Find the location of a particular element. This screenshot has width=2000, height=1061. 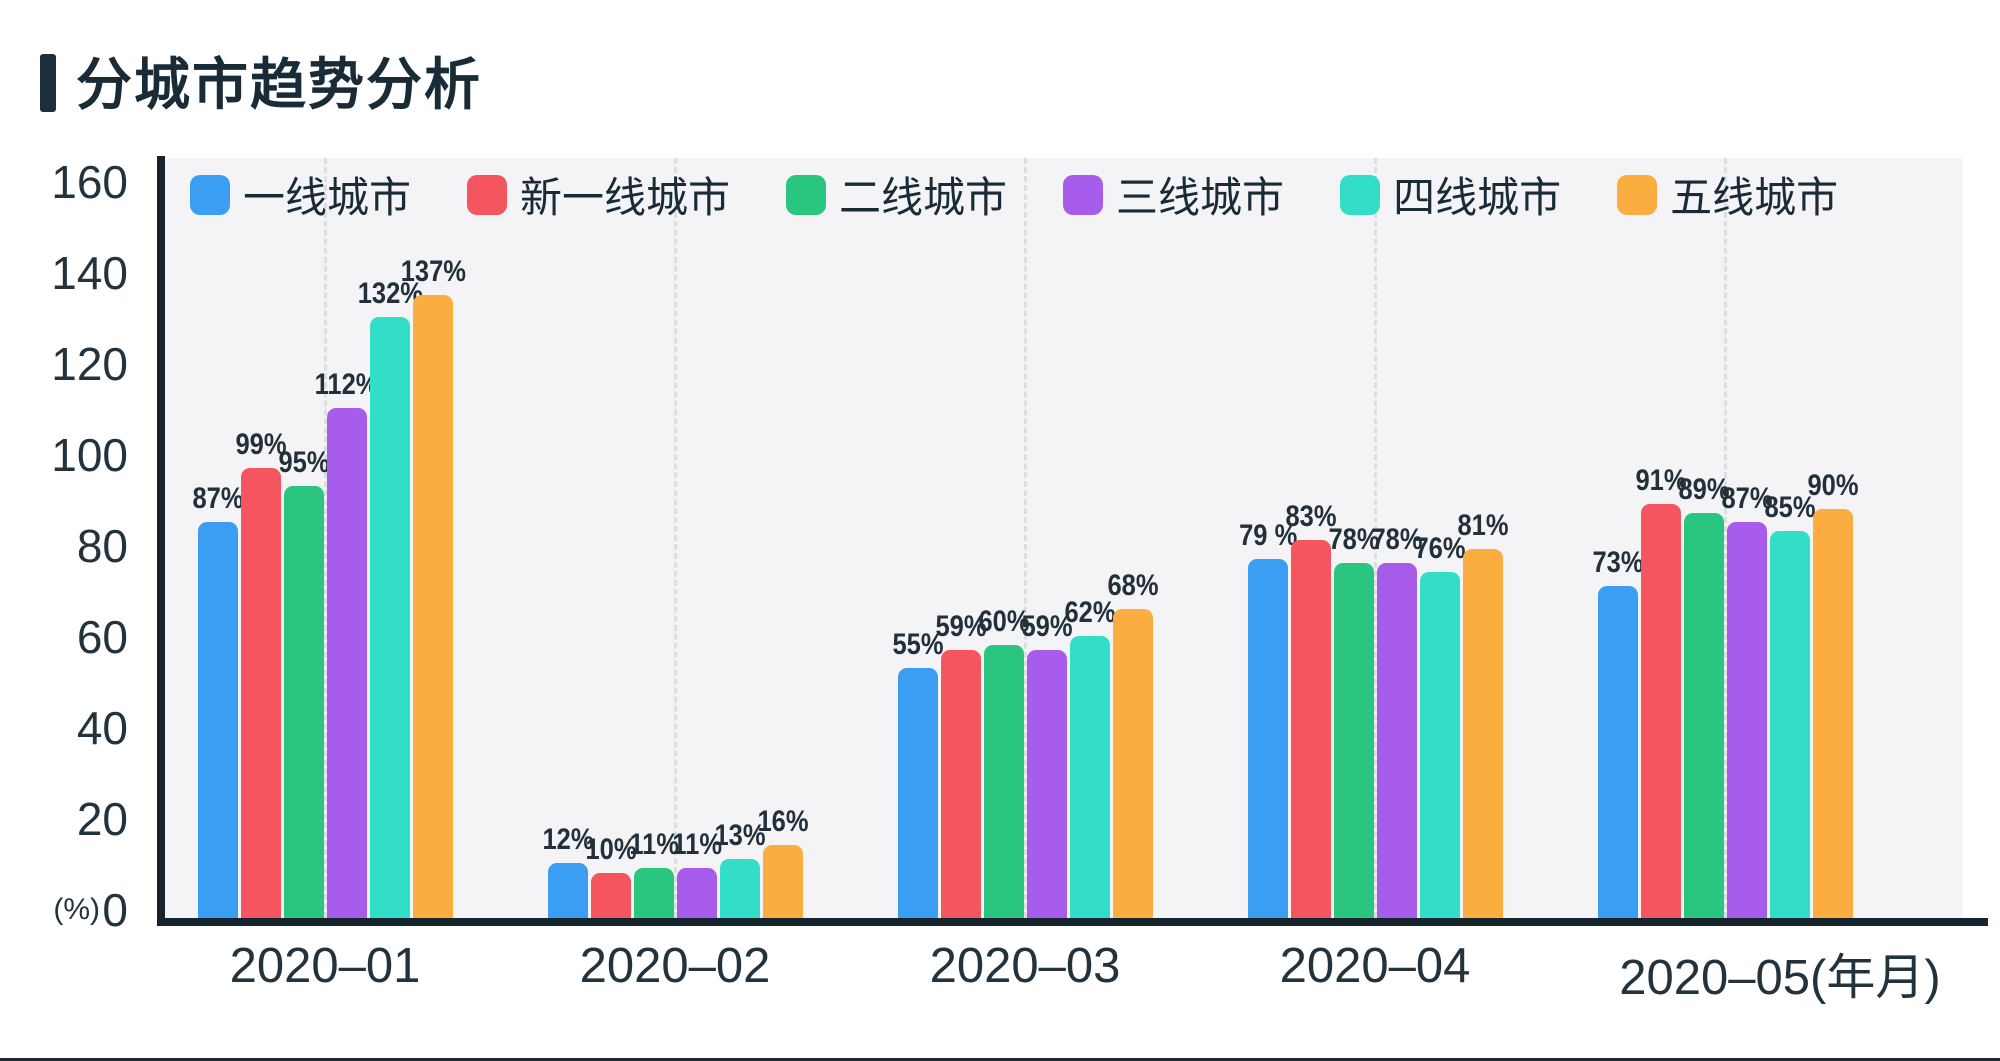

bar-value-label: 55% is located at coordinates (918, 644).